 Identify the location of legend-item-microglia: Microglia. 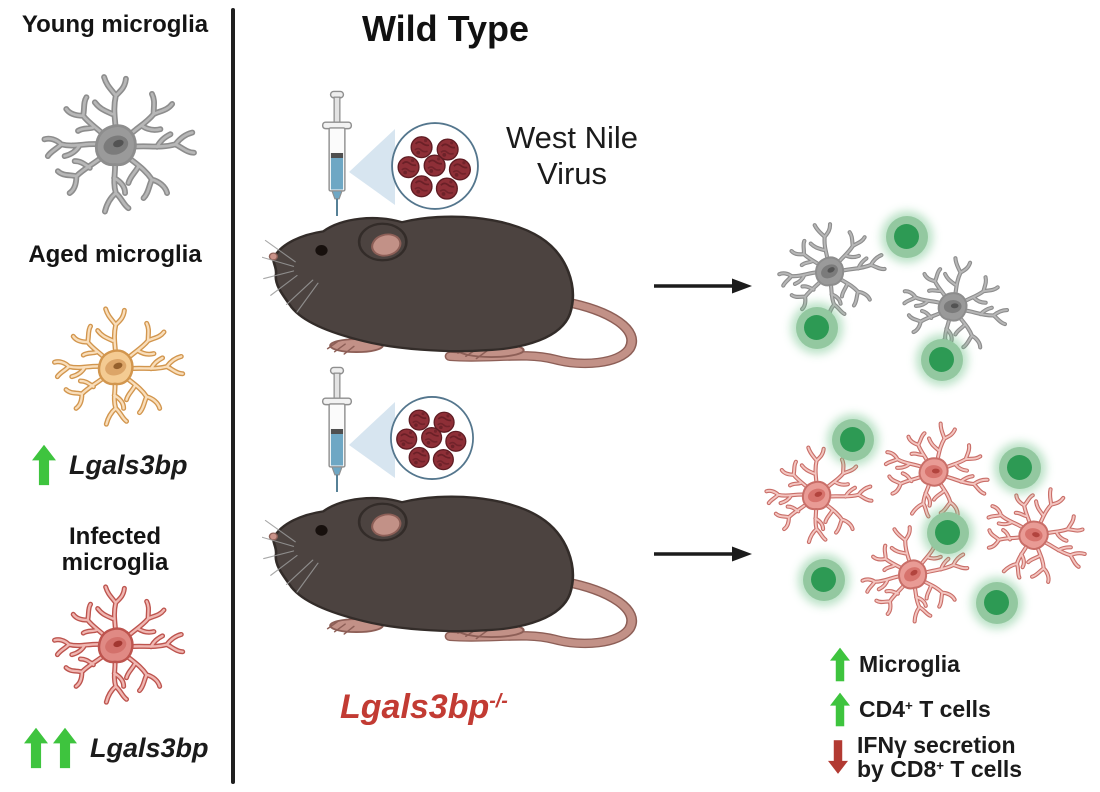
(895, 664).